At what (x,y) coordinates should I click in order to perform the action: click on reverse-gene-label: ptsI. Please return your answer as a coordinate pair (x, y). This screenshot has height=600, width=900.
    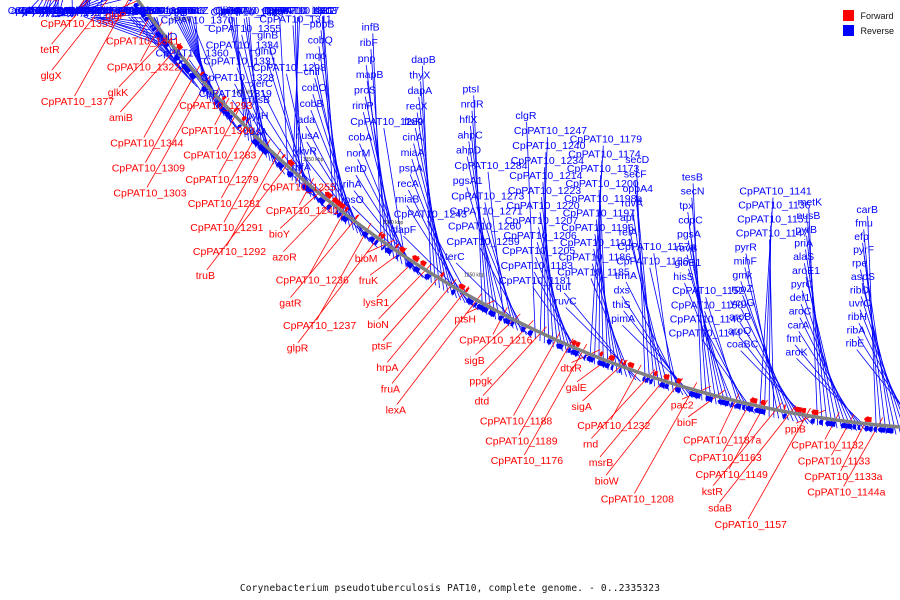
    Looking at the image, I should click on (471, 89).